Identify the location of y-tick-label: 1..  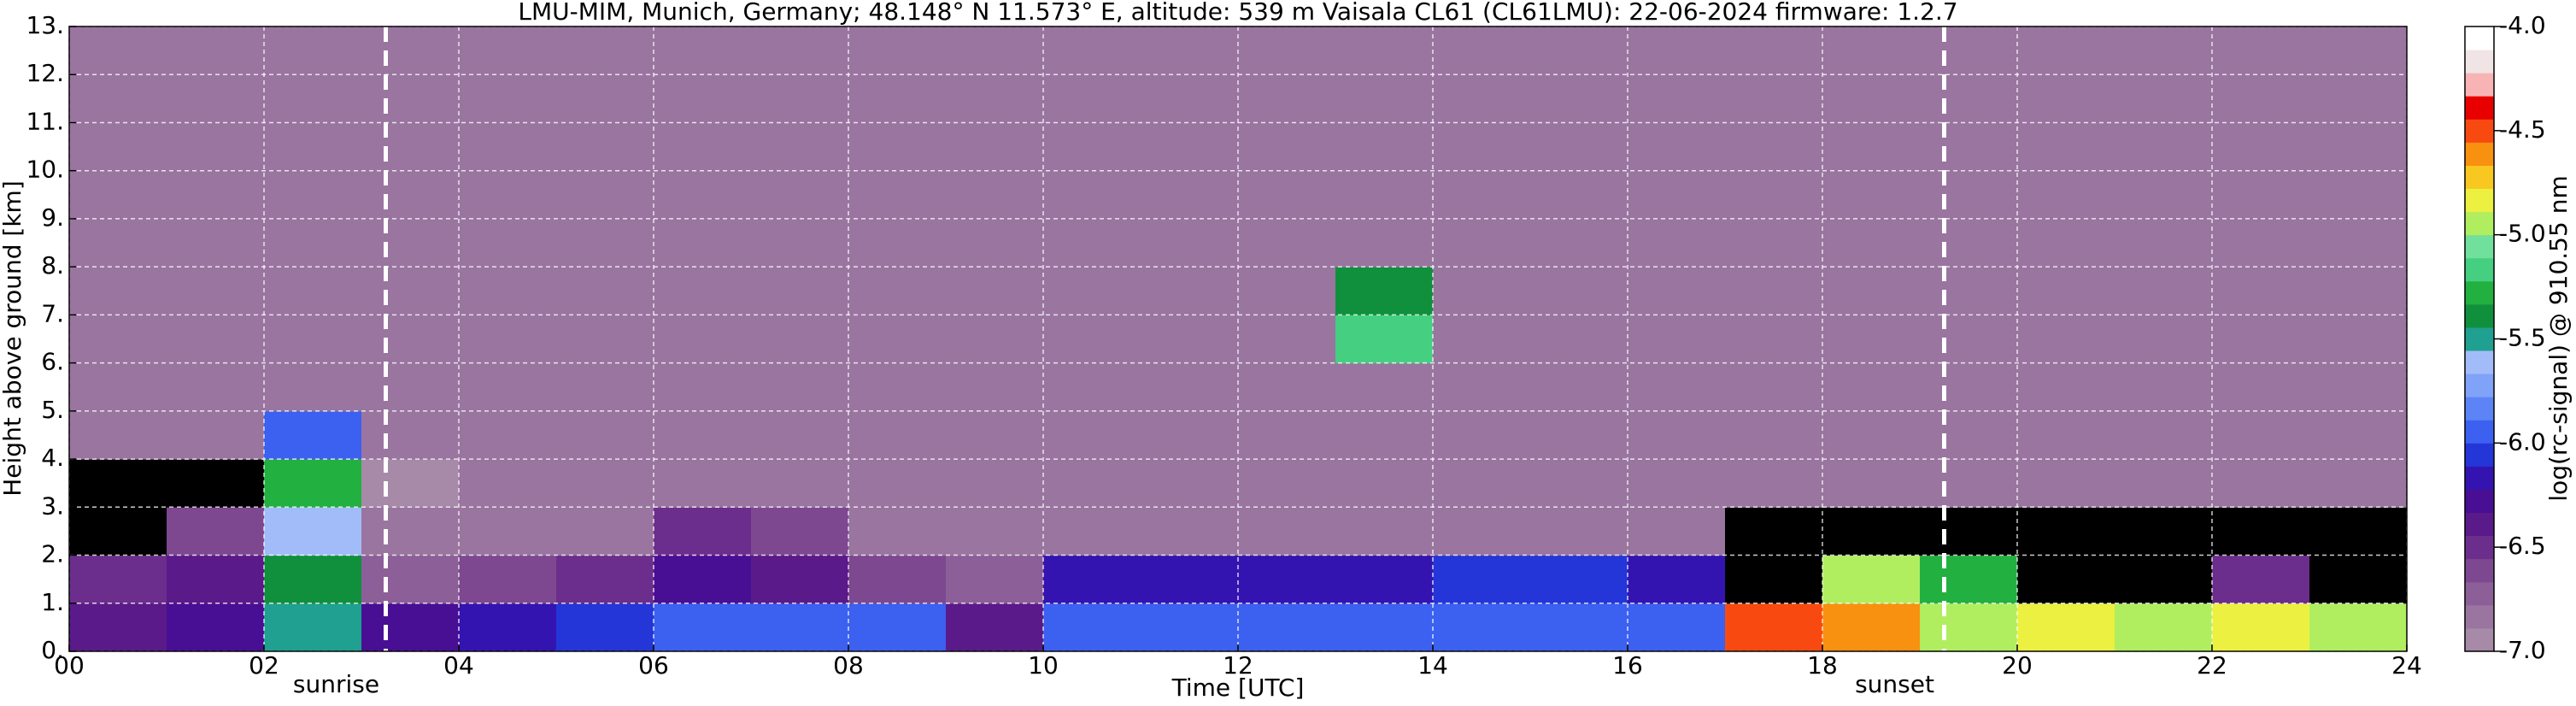
(52, 602).